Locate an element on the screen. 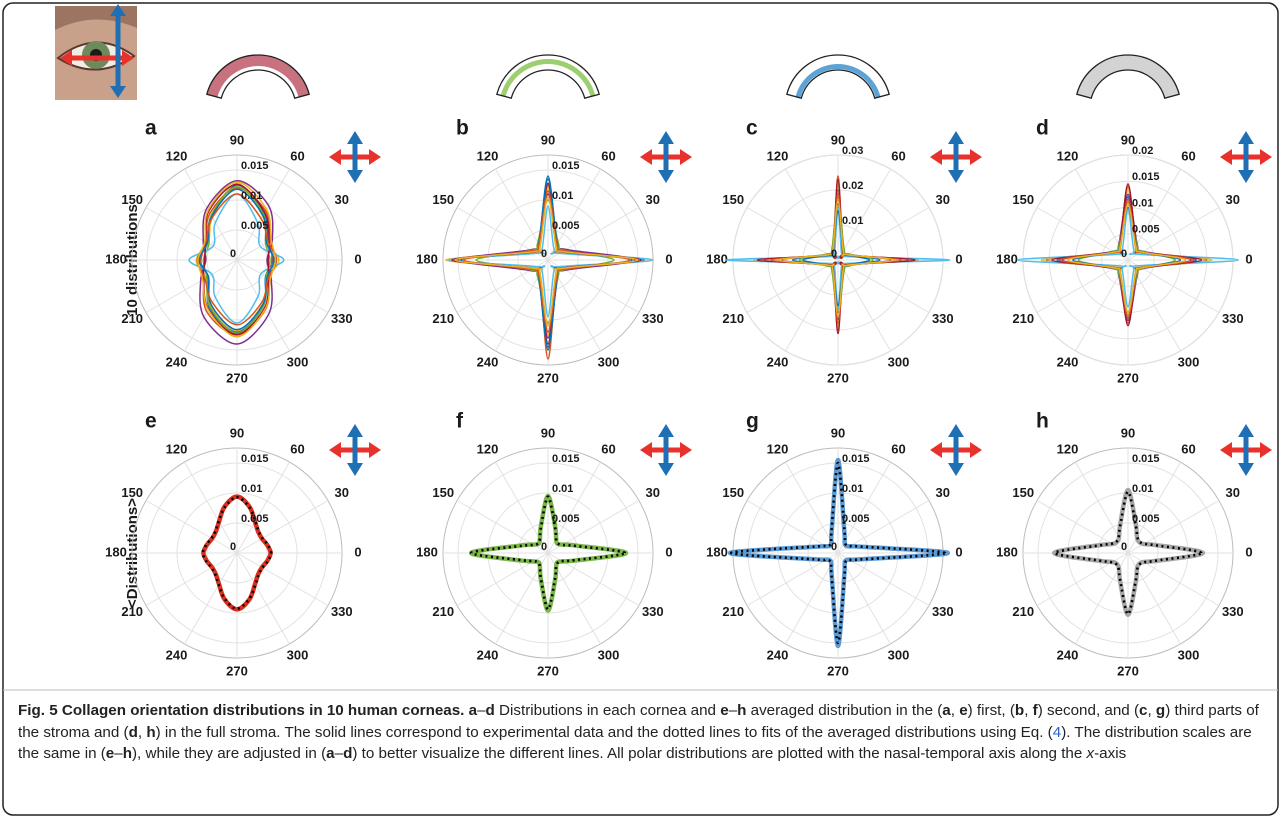  panel-label: c is located at coordinates (752, 128).